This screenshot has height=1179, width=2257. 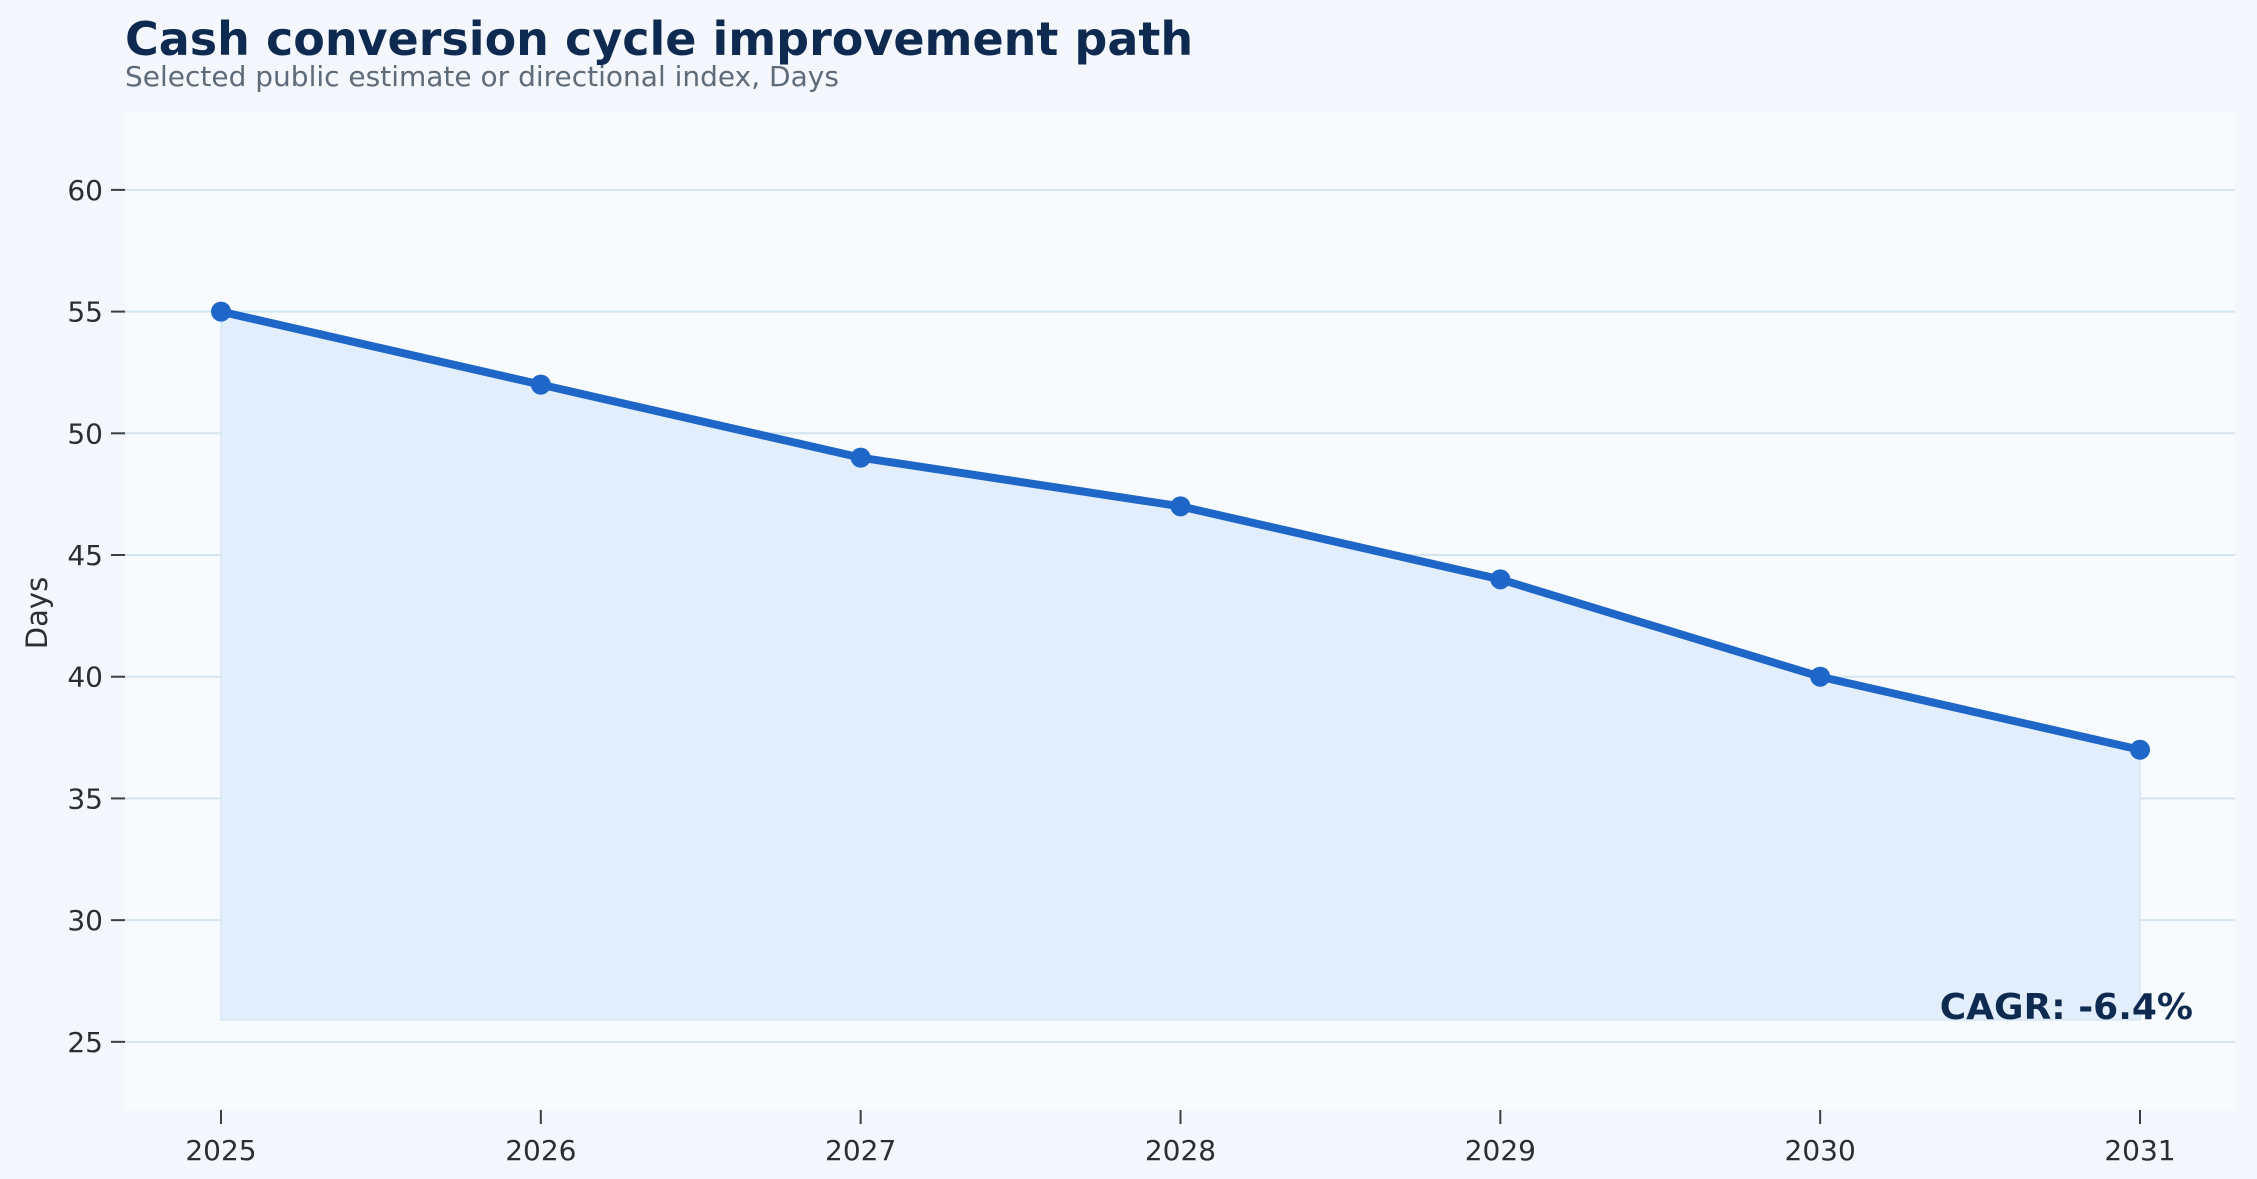 I want to click on x-tick-label-2027: 2027, so click(x=860, y=1150).